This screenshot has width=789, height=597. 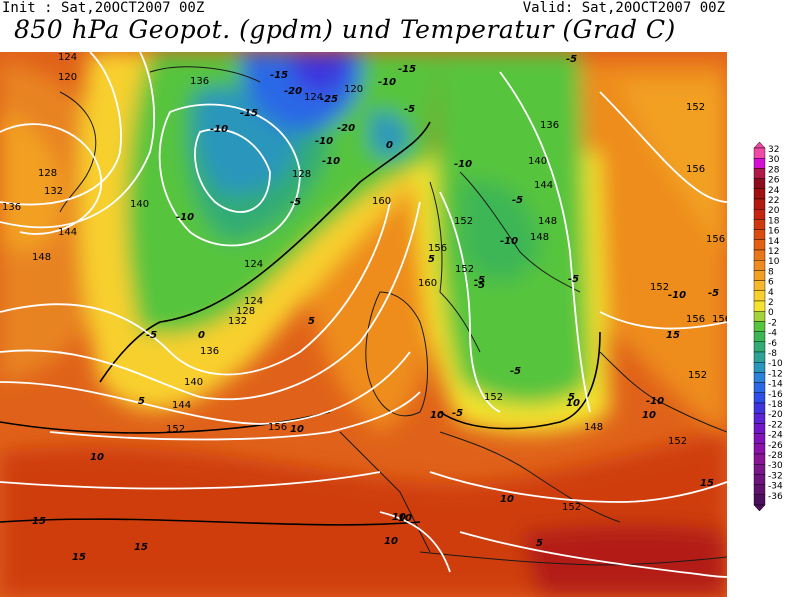 I want to click on temp-label: 0, so click(x=389, y=145).